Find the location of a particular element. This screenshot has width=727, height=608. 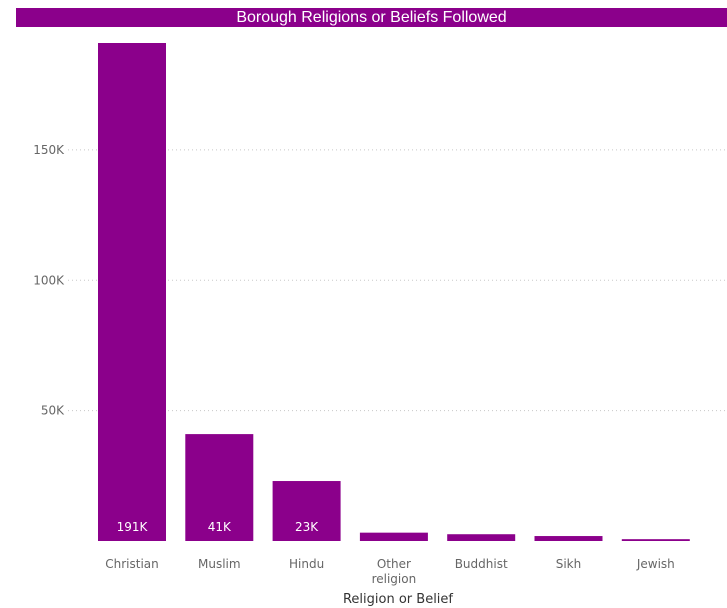

data-label: 23K is located at coordinates (307, 527).